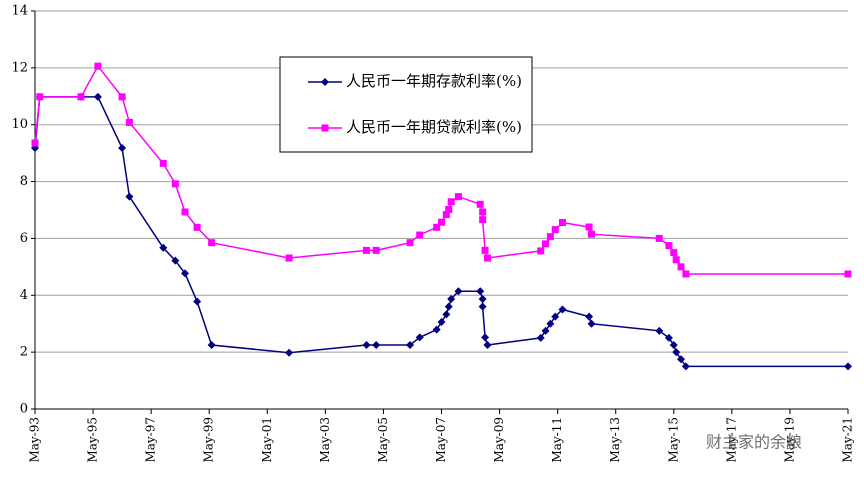  I want to click on x-tick-label: May-93, so click(35, 440).